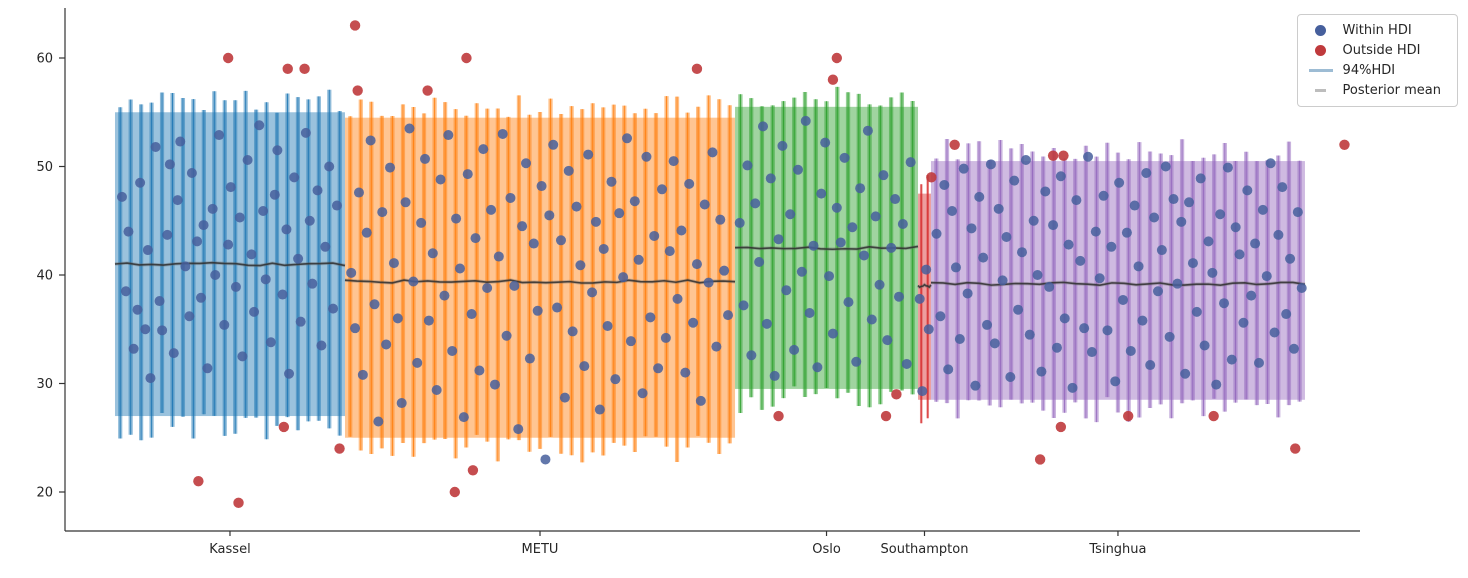 Image resolution: width=1468 pixels, height=578 pixels. Describe the element at coordinates (1321, 90) in the screenshot. I see `posterior-mean-dash-icon` at that location.